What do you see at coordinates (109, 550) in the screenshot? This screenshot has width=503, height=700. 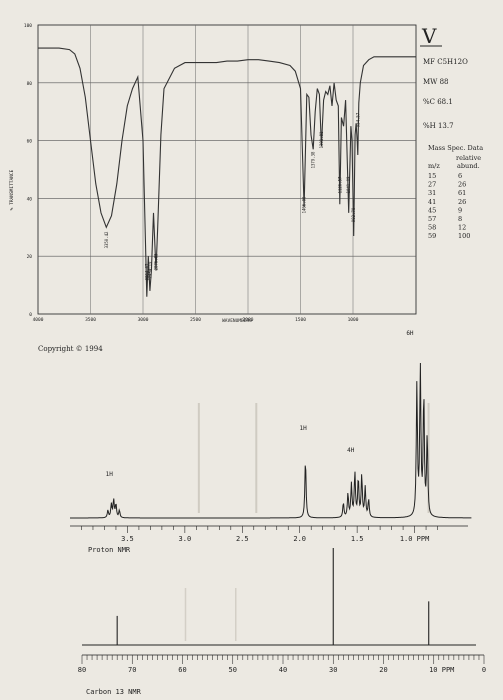 I see `proton-nmr-label: Proton NMR` at bounding box center [109, 550].